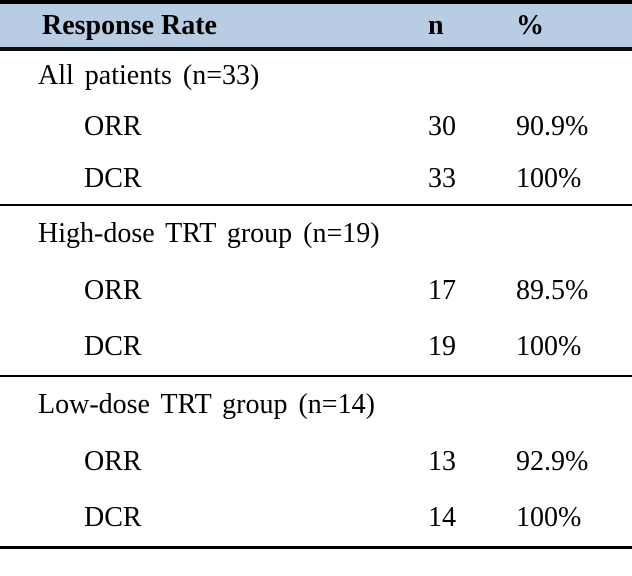  I want to click on table-row-dcr: DCR 19 100%, so click(316, 347).